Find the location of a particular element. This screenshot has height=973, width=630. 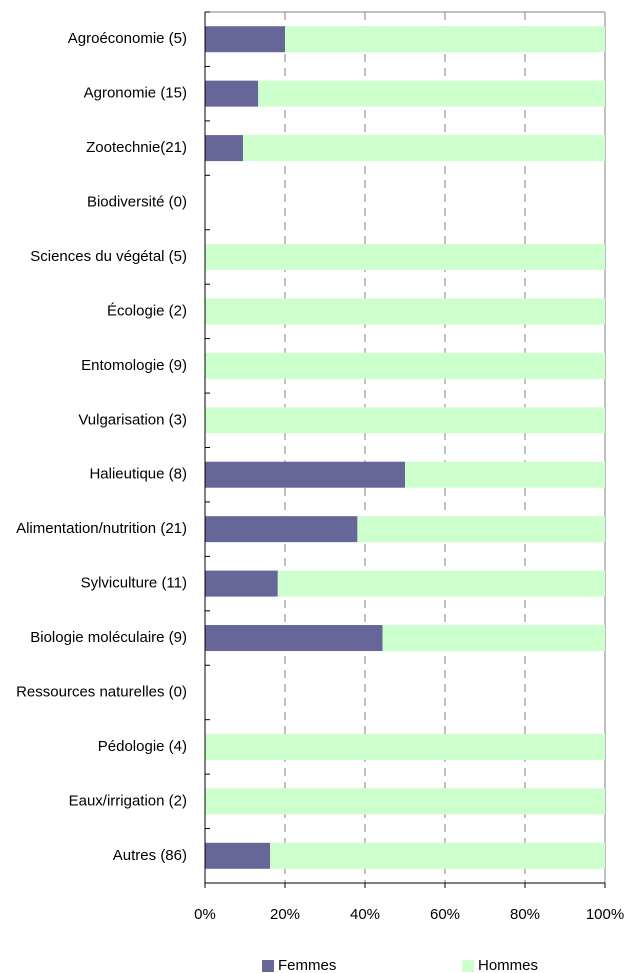

legend-label: Femmes is located at coordinates (307, 965).